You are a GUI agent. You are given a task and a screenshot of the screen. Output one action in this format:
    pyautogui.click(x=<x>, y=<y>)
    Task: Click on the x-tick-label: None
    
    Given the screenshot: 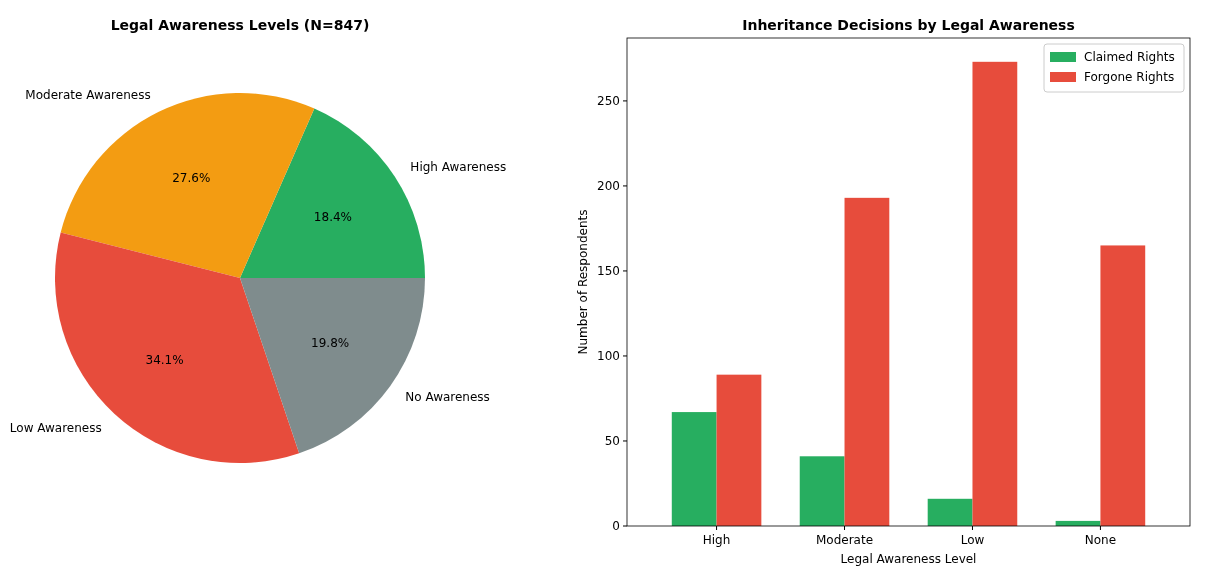 What is the action you would take?
    pyautogui.click(x=1100, y=540)
    